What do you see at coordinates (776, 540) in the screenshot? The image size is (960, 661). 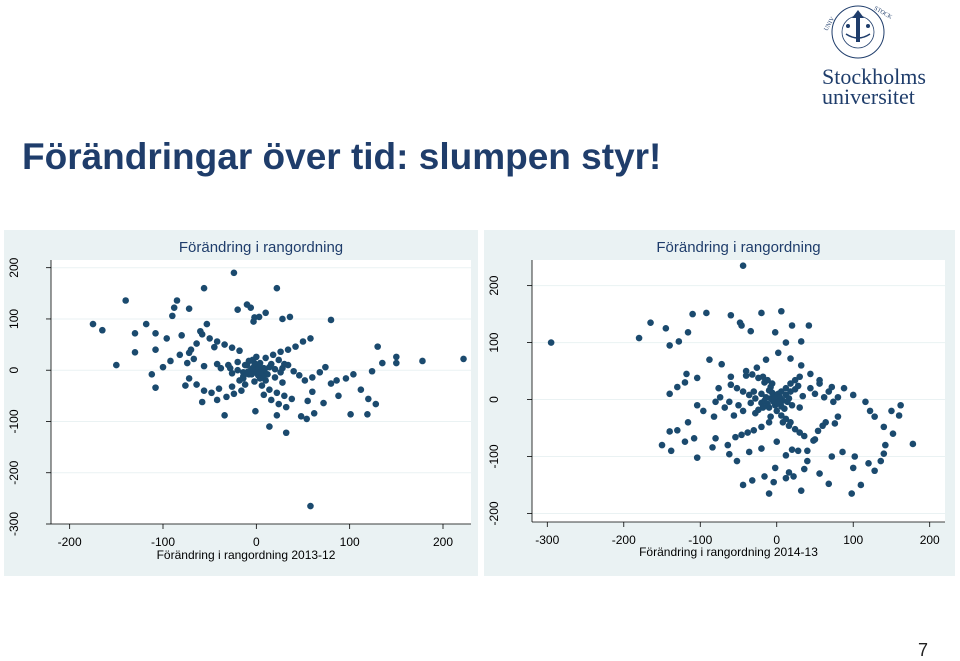 I see `x-tick-label: 0` at bounding box center [776, 540].